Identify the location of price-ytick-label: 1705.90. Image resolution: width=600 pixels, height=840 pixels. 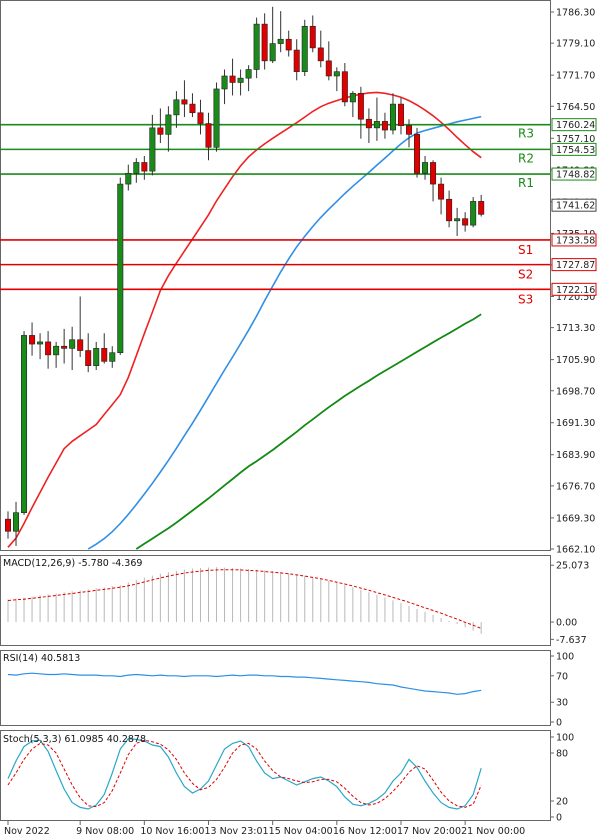
(575, 360).